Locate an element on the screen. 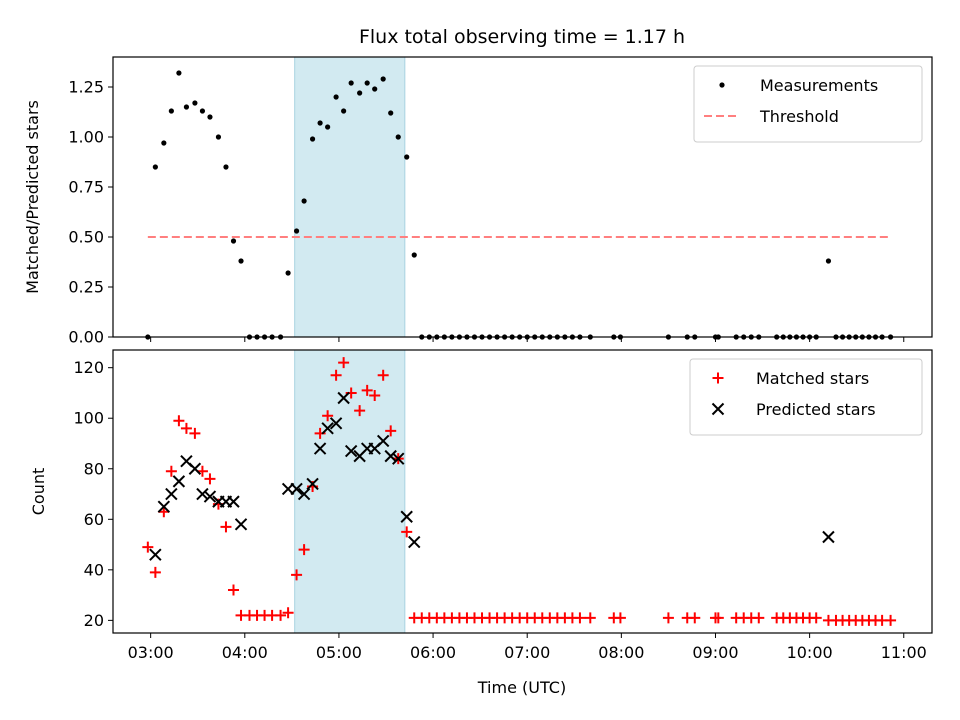  x-tick-label: 07:00 is located at coordinates (527, 652).